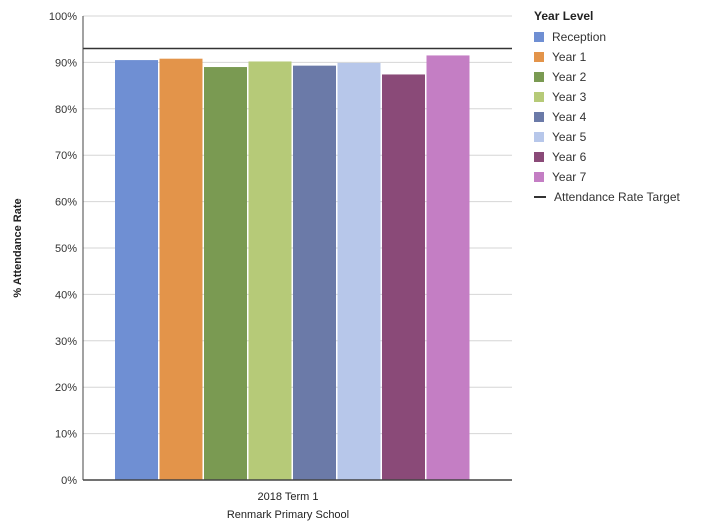  What do you see at coordinates (569, 77) in the screenshot?
I see `legend-label: Year 2` at bounding box center [569, 77].